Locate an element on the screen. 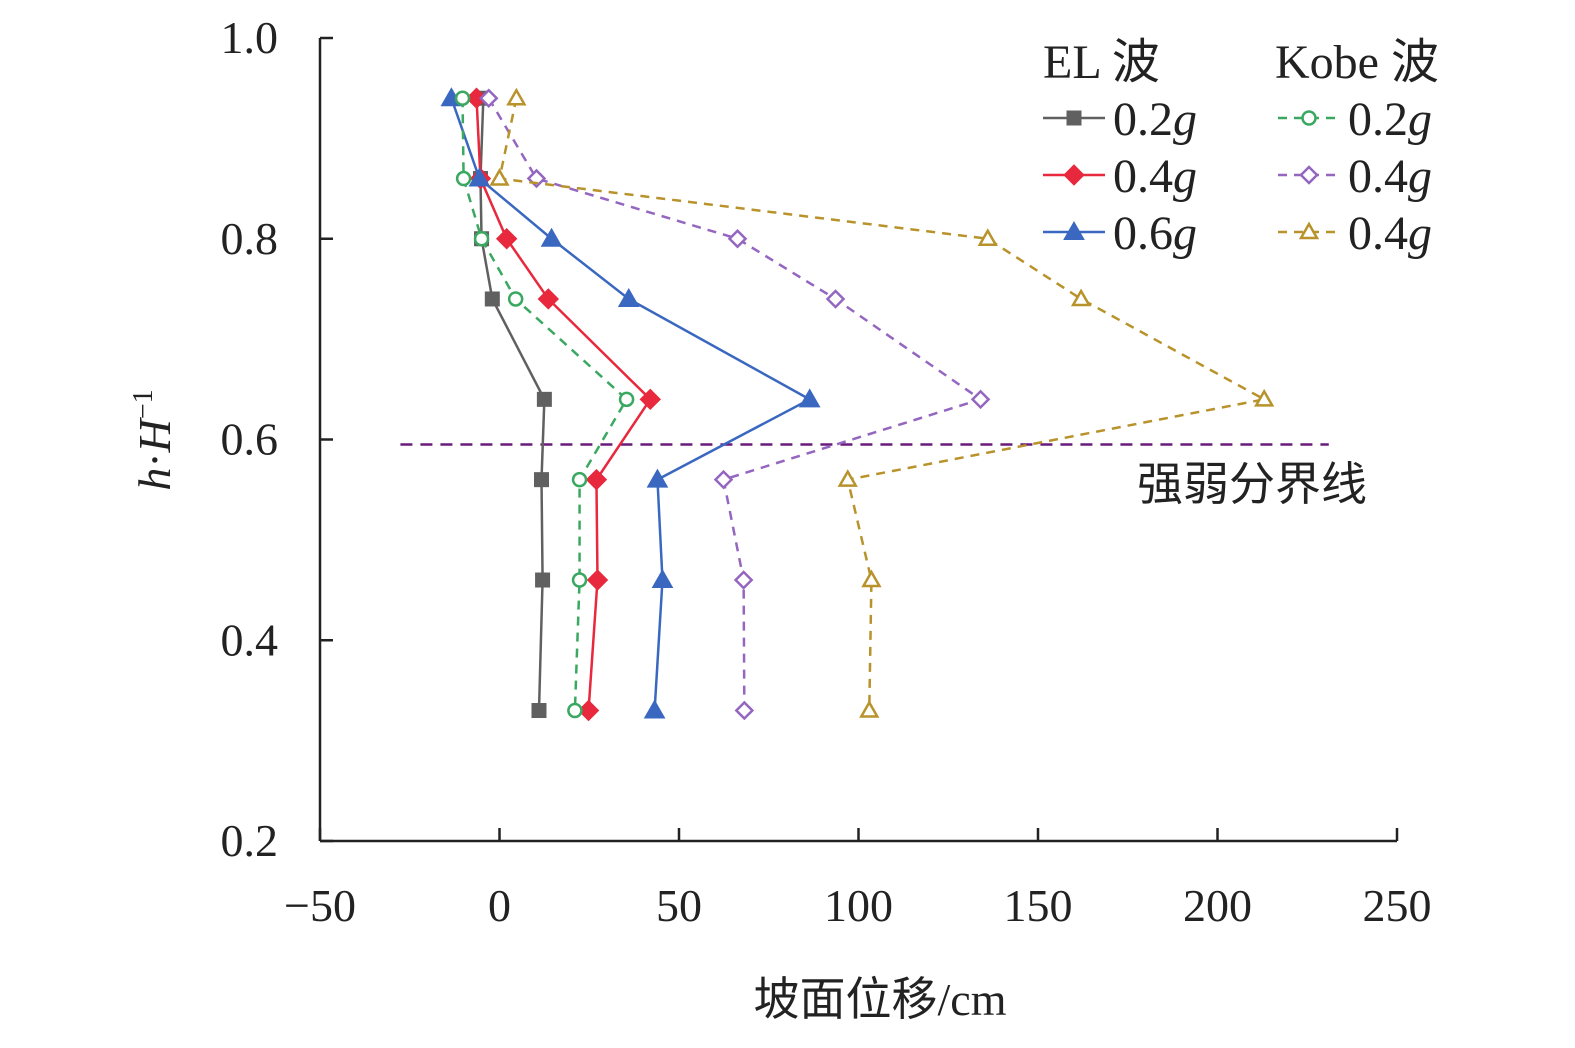 This screenshot has width=1575, height=1048. legend-group-title: EL 波 is located at coordinates (1101, 62).